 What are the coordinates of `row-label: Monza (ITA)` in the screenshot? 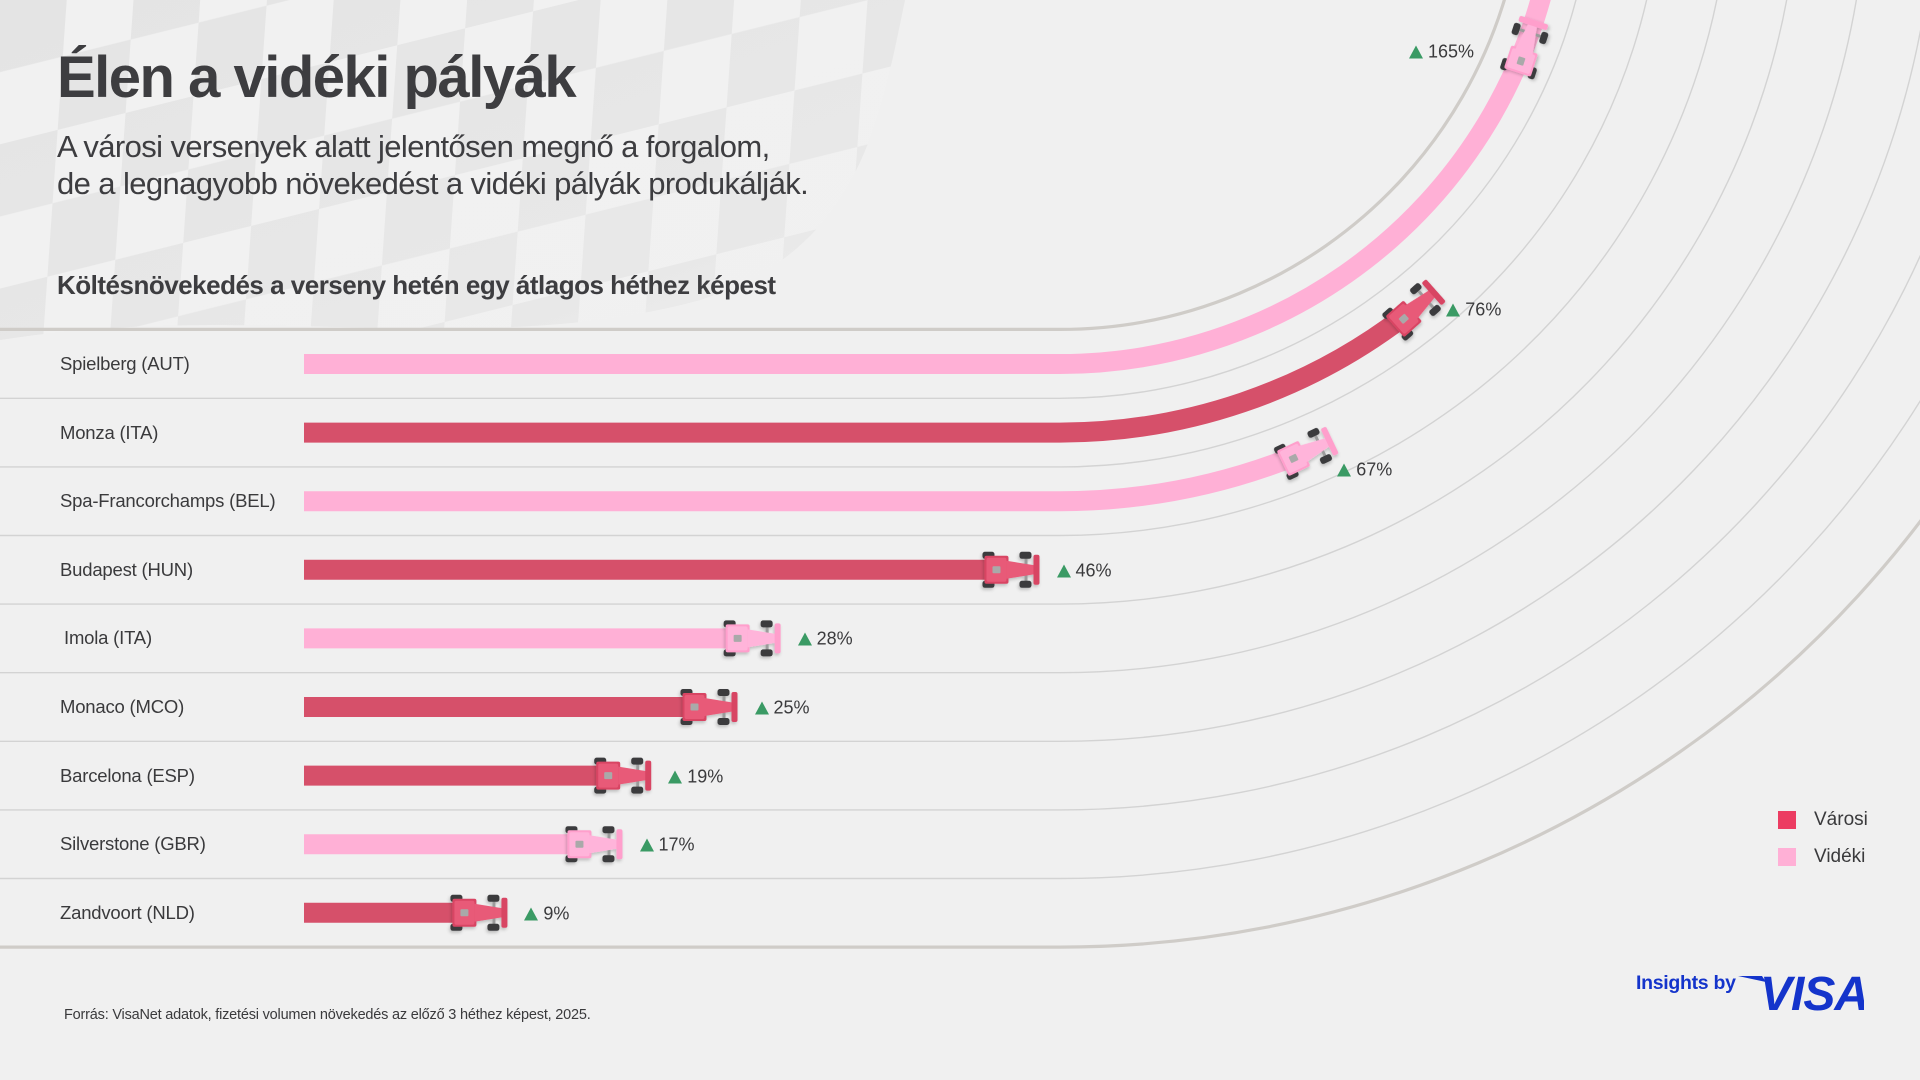 It's located at (109, 432).